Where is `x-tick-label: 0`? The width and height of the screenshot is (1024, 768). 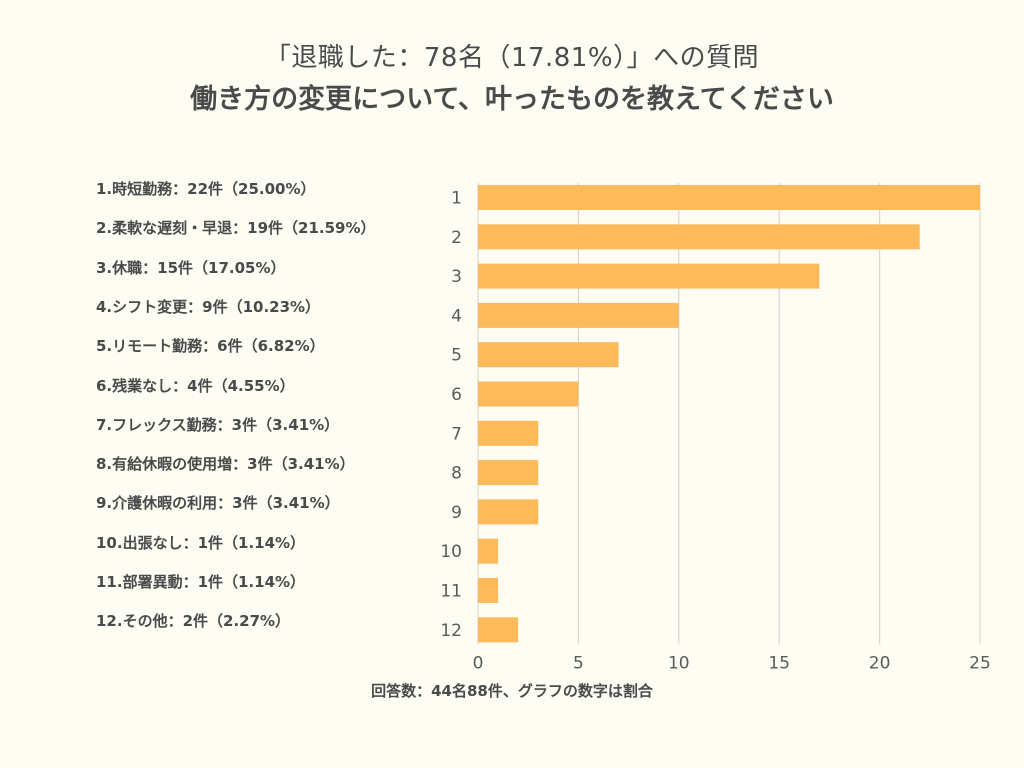 x-tick-label: 0 is located at coordinates (478, 663).